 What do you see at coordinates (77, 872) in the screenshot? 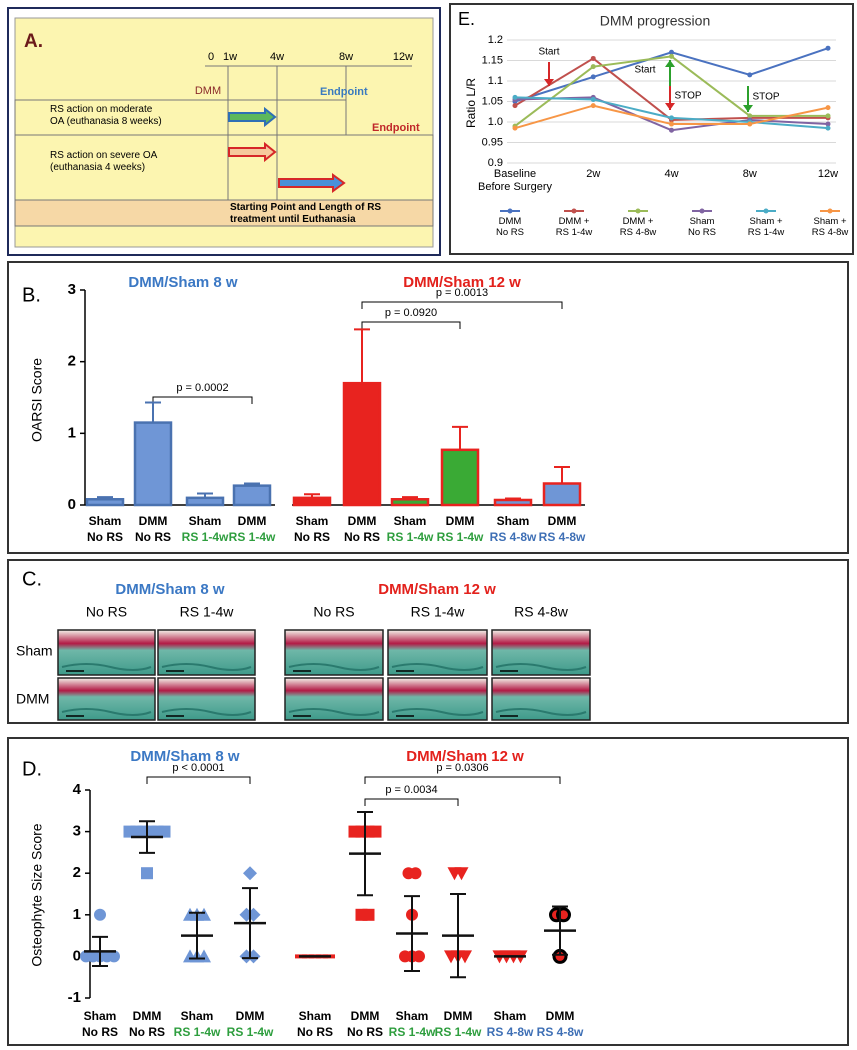
I see `y-tick-label: 2` at bounding box center [77, 872].